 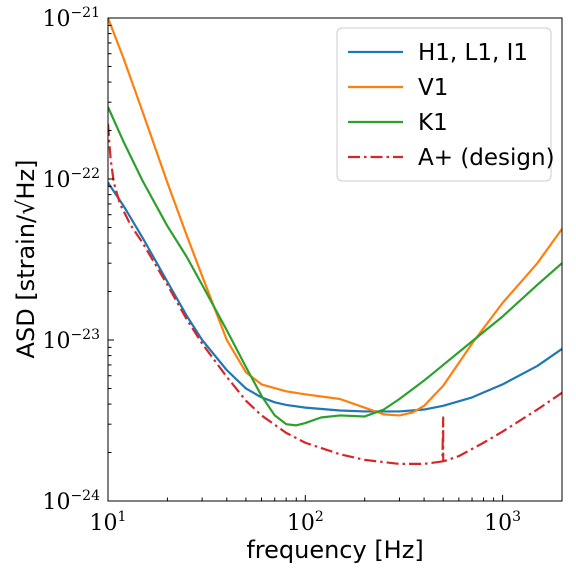 I want to click on legend-label: K1, so click(x=433, y=123).